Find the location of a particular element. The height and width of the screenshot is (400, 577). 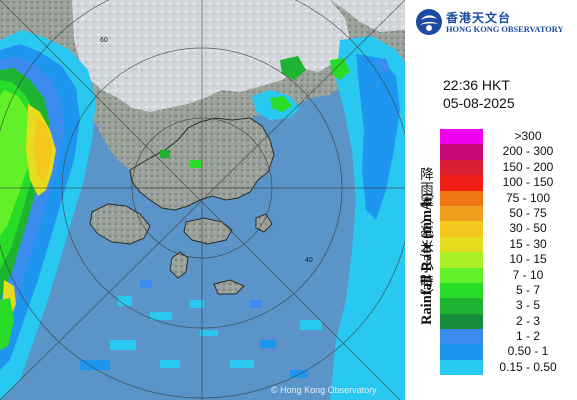

legend-item: 2 - 3 is located at coordinates (505, 321).